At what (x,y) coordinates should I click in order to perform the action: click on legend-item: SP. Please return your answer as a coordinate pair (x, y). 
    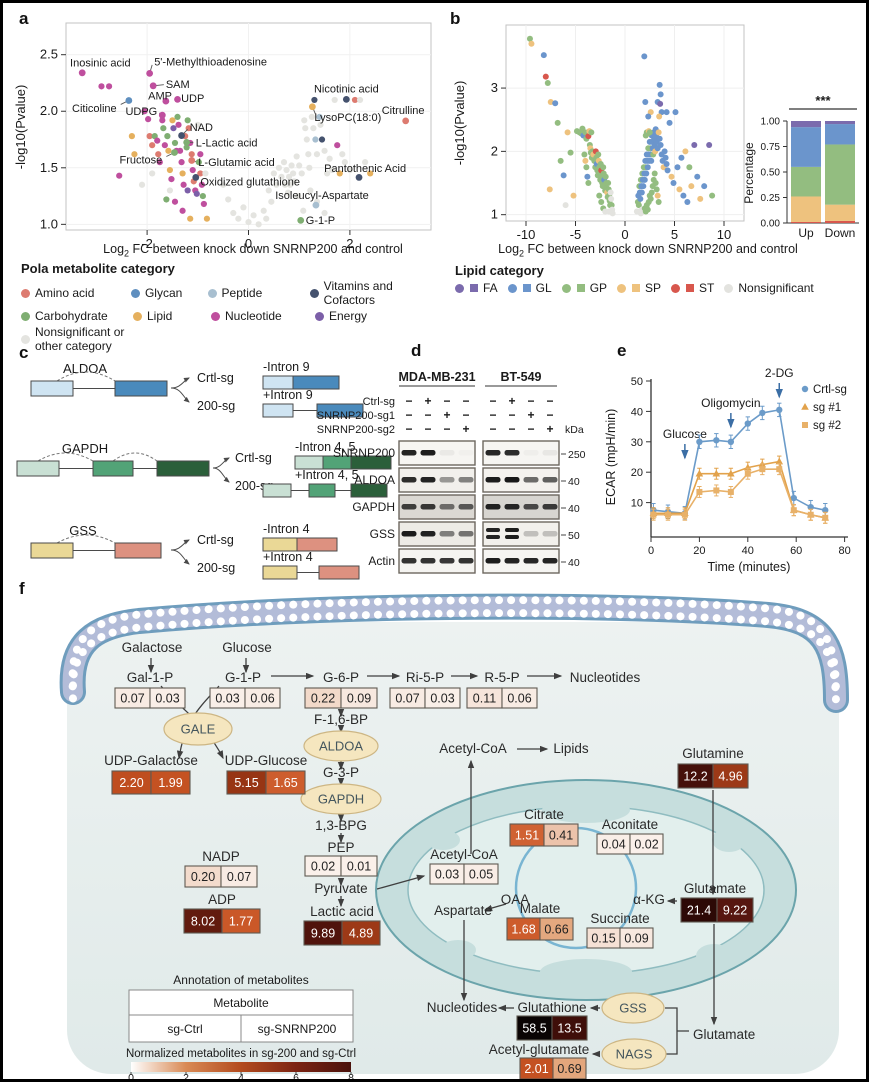
    Looking at the image, I should click on (639, 288).